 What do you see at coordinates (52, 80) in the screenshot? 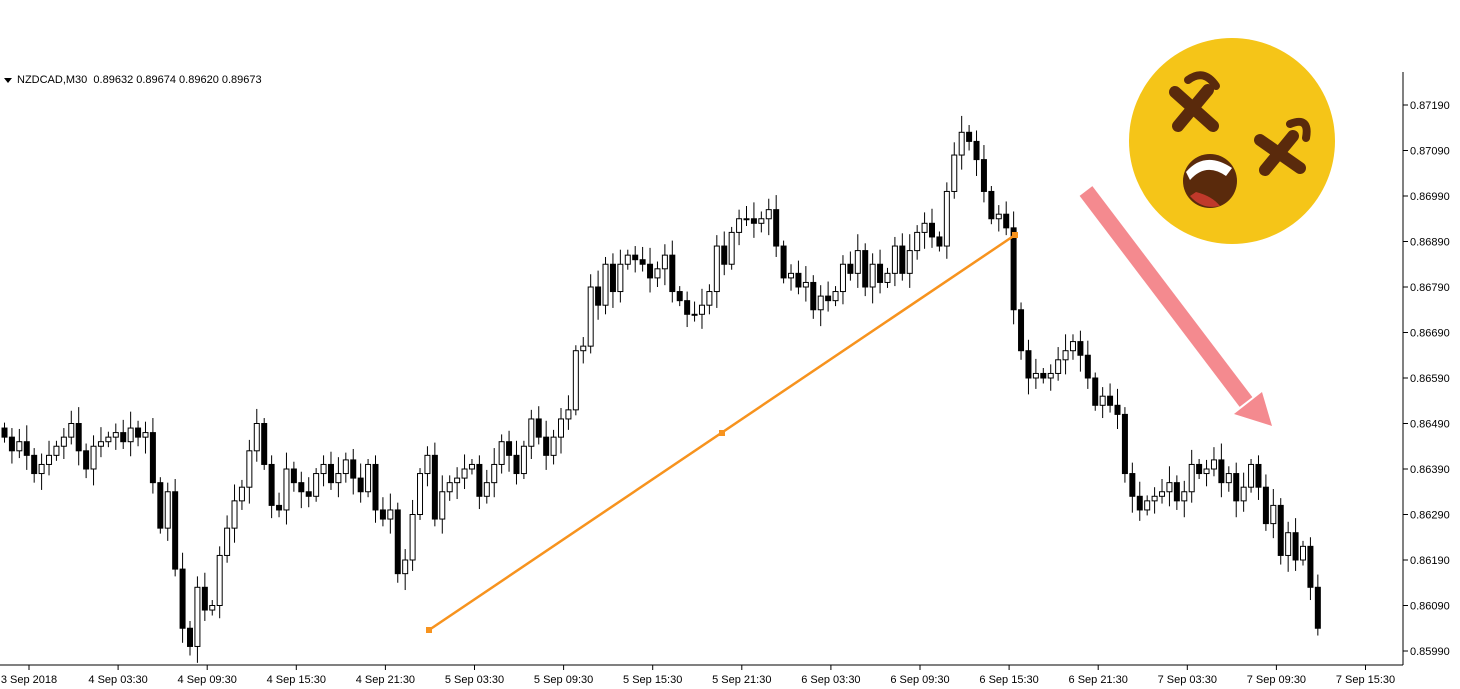
I see `symbol-label: NZDCAD,M30` at bounding box center [52, 80].